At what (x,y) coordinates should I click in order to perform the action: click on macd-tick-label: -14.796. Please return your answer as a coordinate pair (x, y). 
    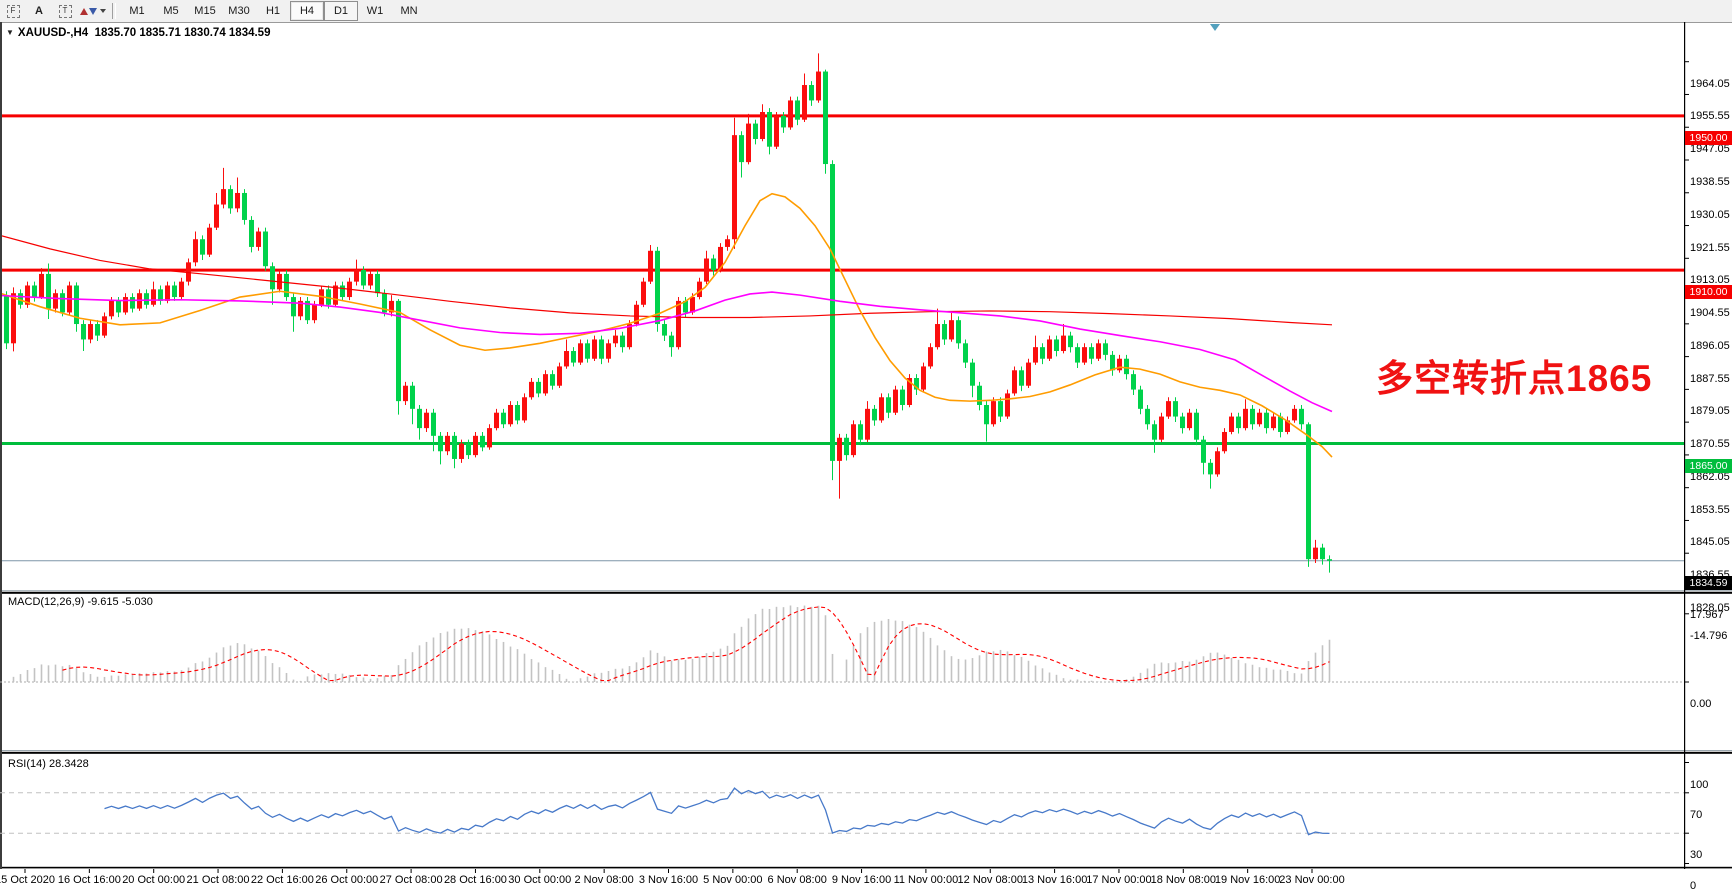
    Looking at the image, I should click on (1709, 635).